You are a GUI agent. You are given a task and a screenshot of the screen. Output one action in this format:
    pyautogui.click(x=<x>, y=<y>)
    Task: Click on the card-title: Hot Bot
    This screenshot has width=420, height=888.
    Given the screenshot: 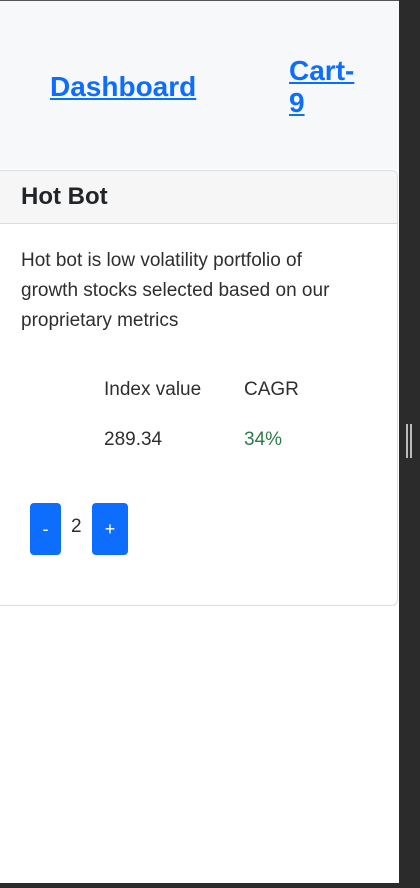 What is the action you would take?
    pyautogui.click(x=64, y=196)
    